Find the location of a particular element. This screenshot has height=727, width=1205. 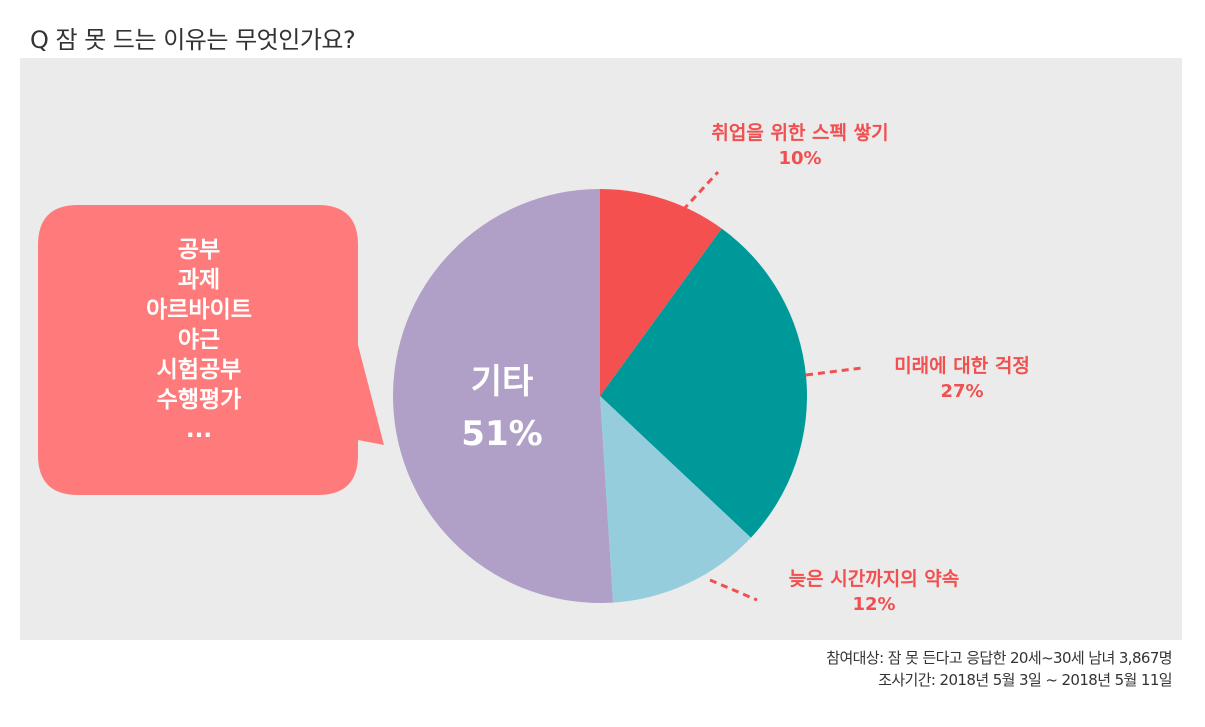

pie-slice-other is located at coordinates (503, 396).